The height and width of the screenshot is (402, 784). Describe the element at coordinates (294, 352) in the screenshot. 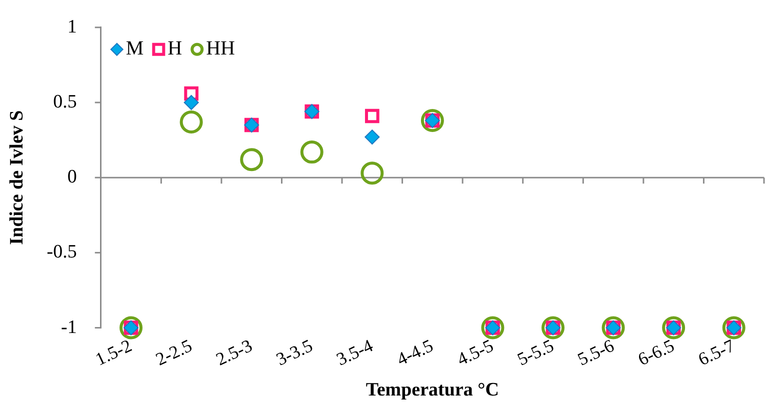

I see `x-tick-label: 3-3.5` at that location.